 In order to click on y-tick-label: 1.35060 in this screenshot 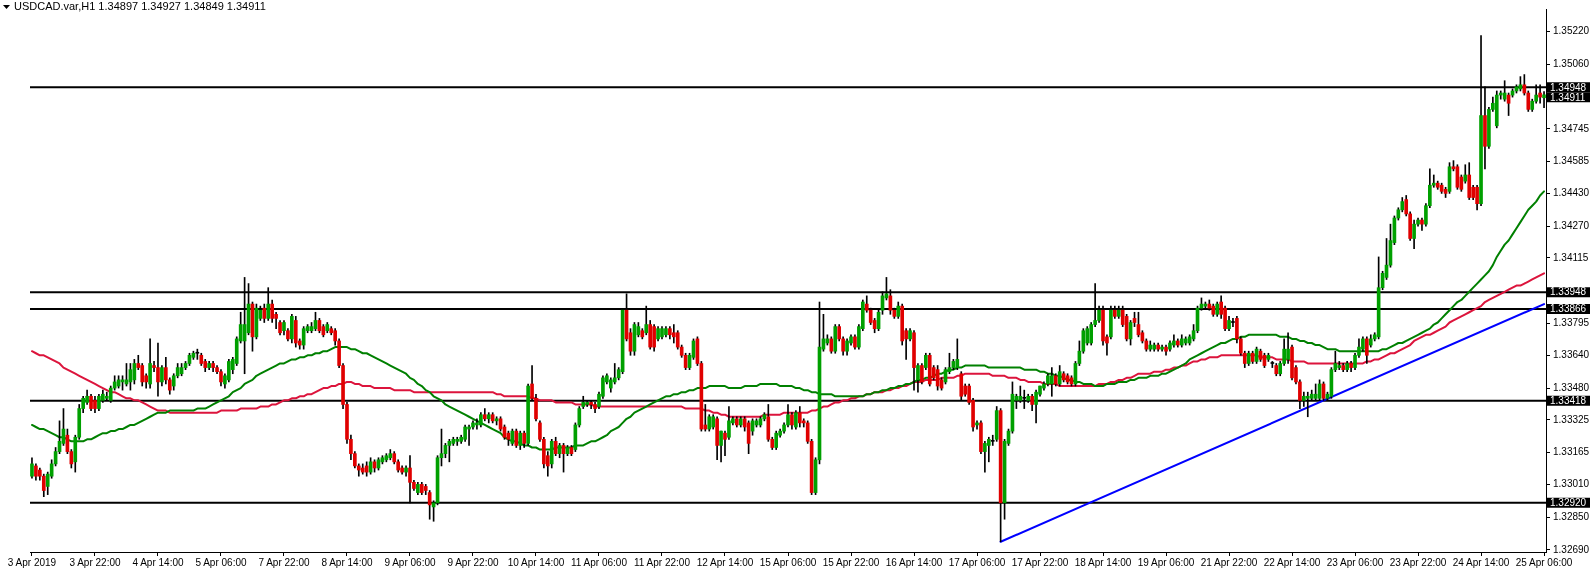, I will do `click(1571, 64)`.